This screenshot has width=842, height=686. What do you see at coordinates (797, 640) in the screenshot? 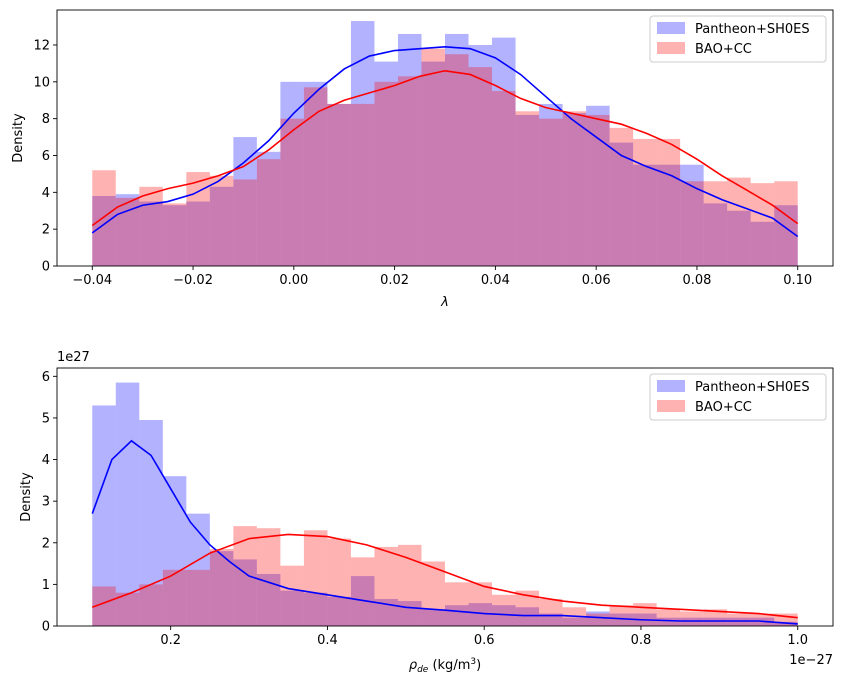
I see `x-tick-label: 1.0` at bounding box center [797, 640].